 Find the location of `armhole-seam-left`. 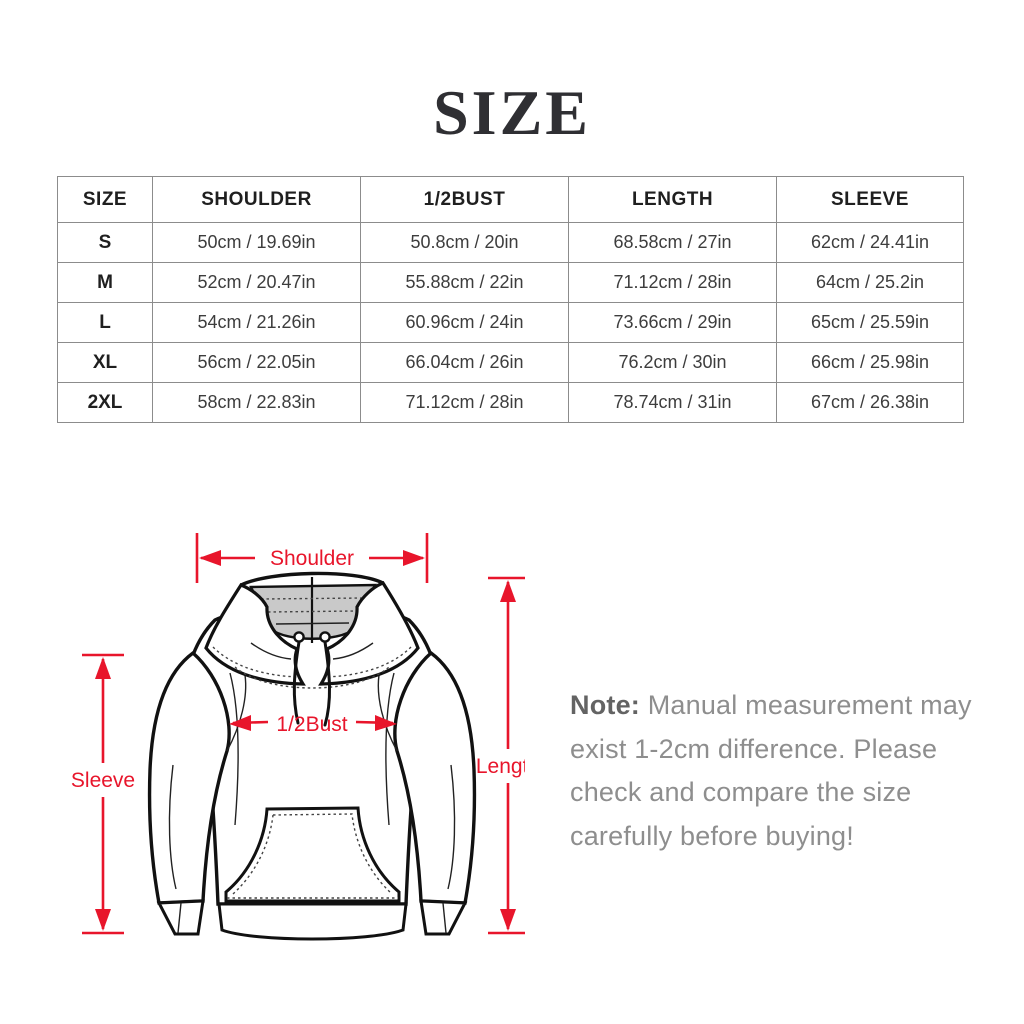

armhole-seam-left is located at coordinates (236, 713).